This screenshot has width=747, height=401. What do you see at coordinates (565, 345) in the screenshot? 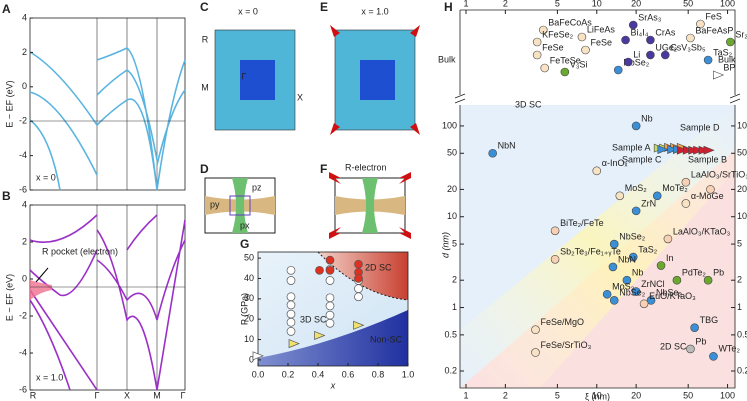
I see `point-label: FeSe/SrTiO₃` at bounding box center [565, 345].